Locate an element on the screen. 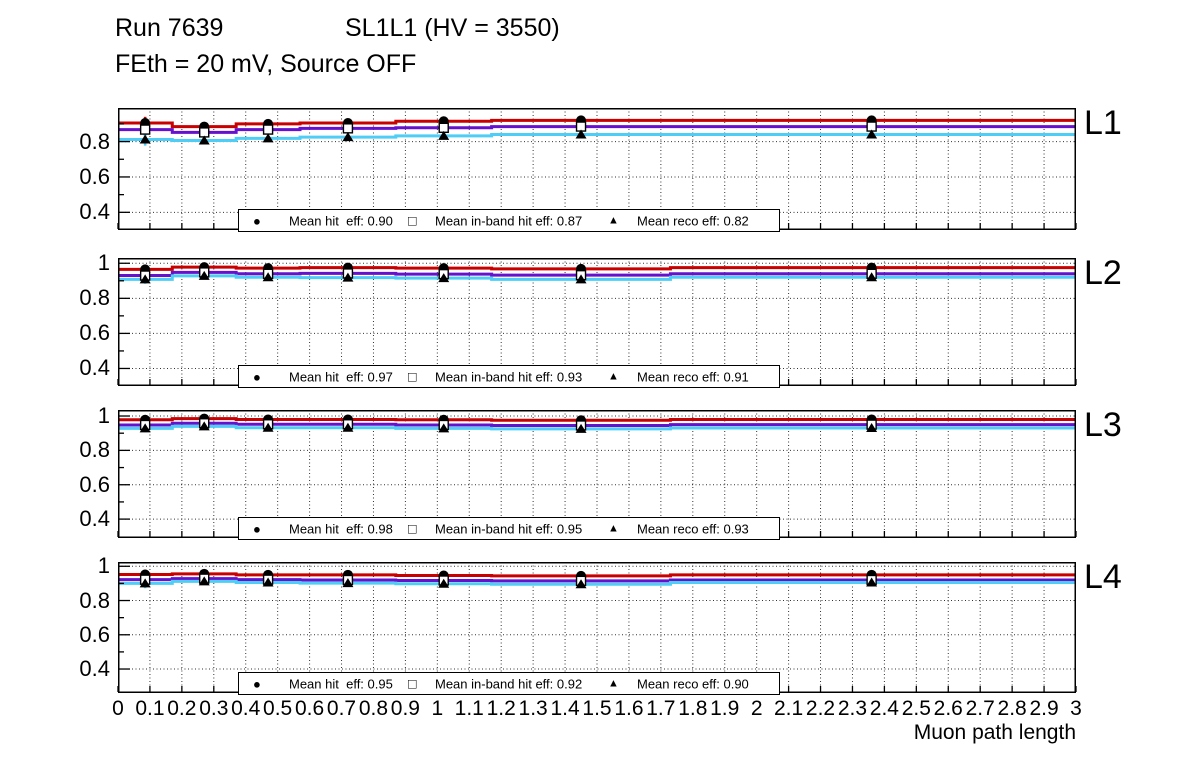  legend-reco-label: Mean reco eff: 0.93 is located at coordinates (693, 528).